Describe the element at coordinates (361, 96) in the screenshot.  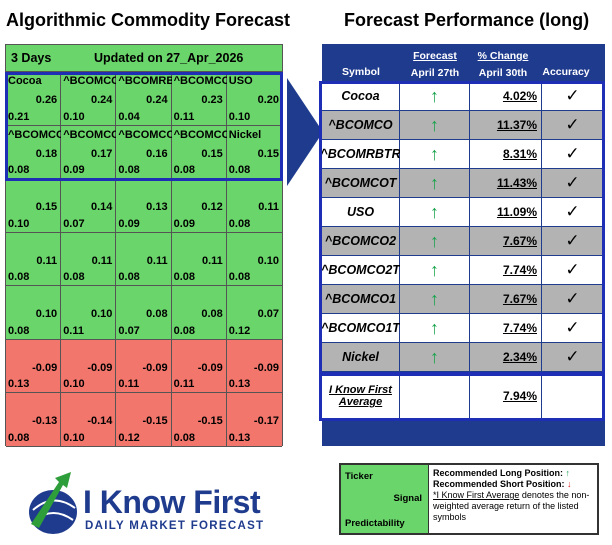
I see `row-symbol: Cocoa` at that location.